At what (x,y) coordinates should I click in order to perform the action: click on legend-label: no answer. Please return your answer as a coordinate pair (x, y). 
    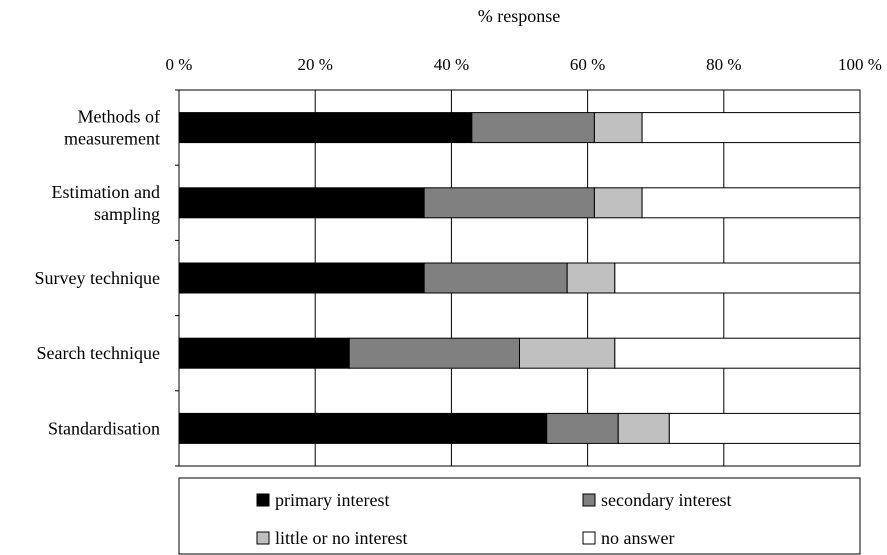
    Looking at the image, I should click on (637, 538).